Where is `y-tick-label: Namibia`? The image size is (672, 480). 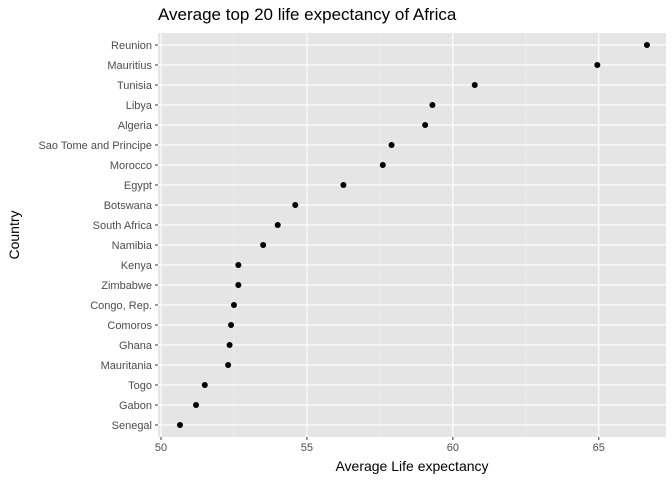 y-tick-label: Namibia is located at coordinates (132, 246).